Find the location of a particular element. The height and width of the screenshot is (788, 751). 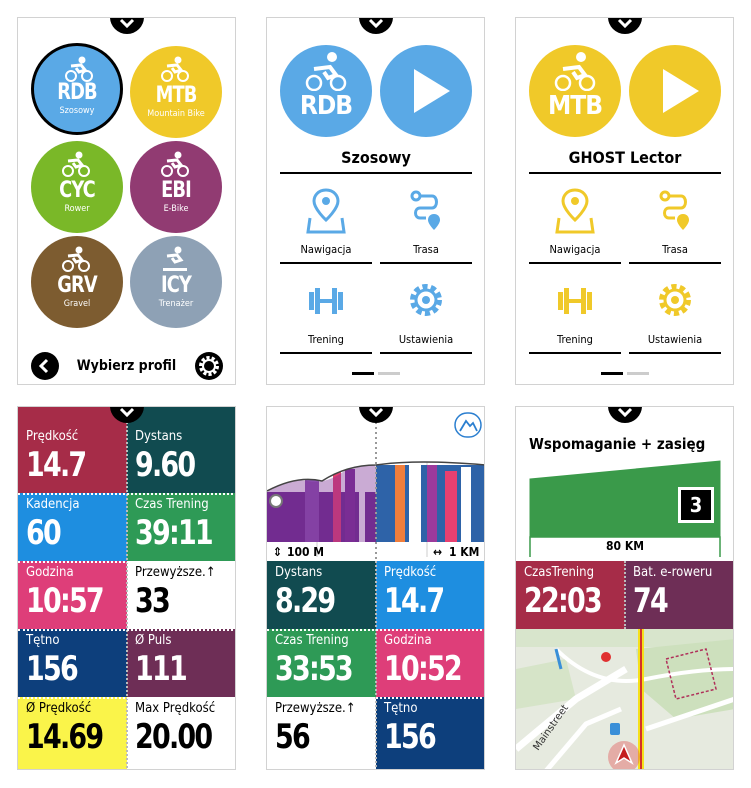

vertical-scale: 100 M is located at coordinates (306, 552).